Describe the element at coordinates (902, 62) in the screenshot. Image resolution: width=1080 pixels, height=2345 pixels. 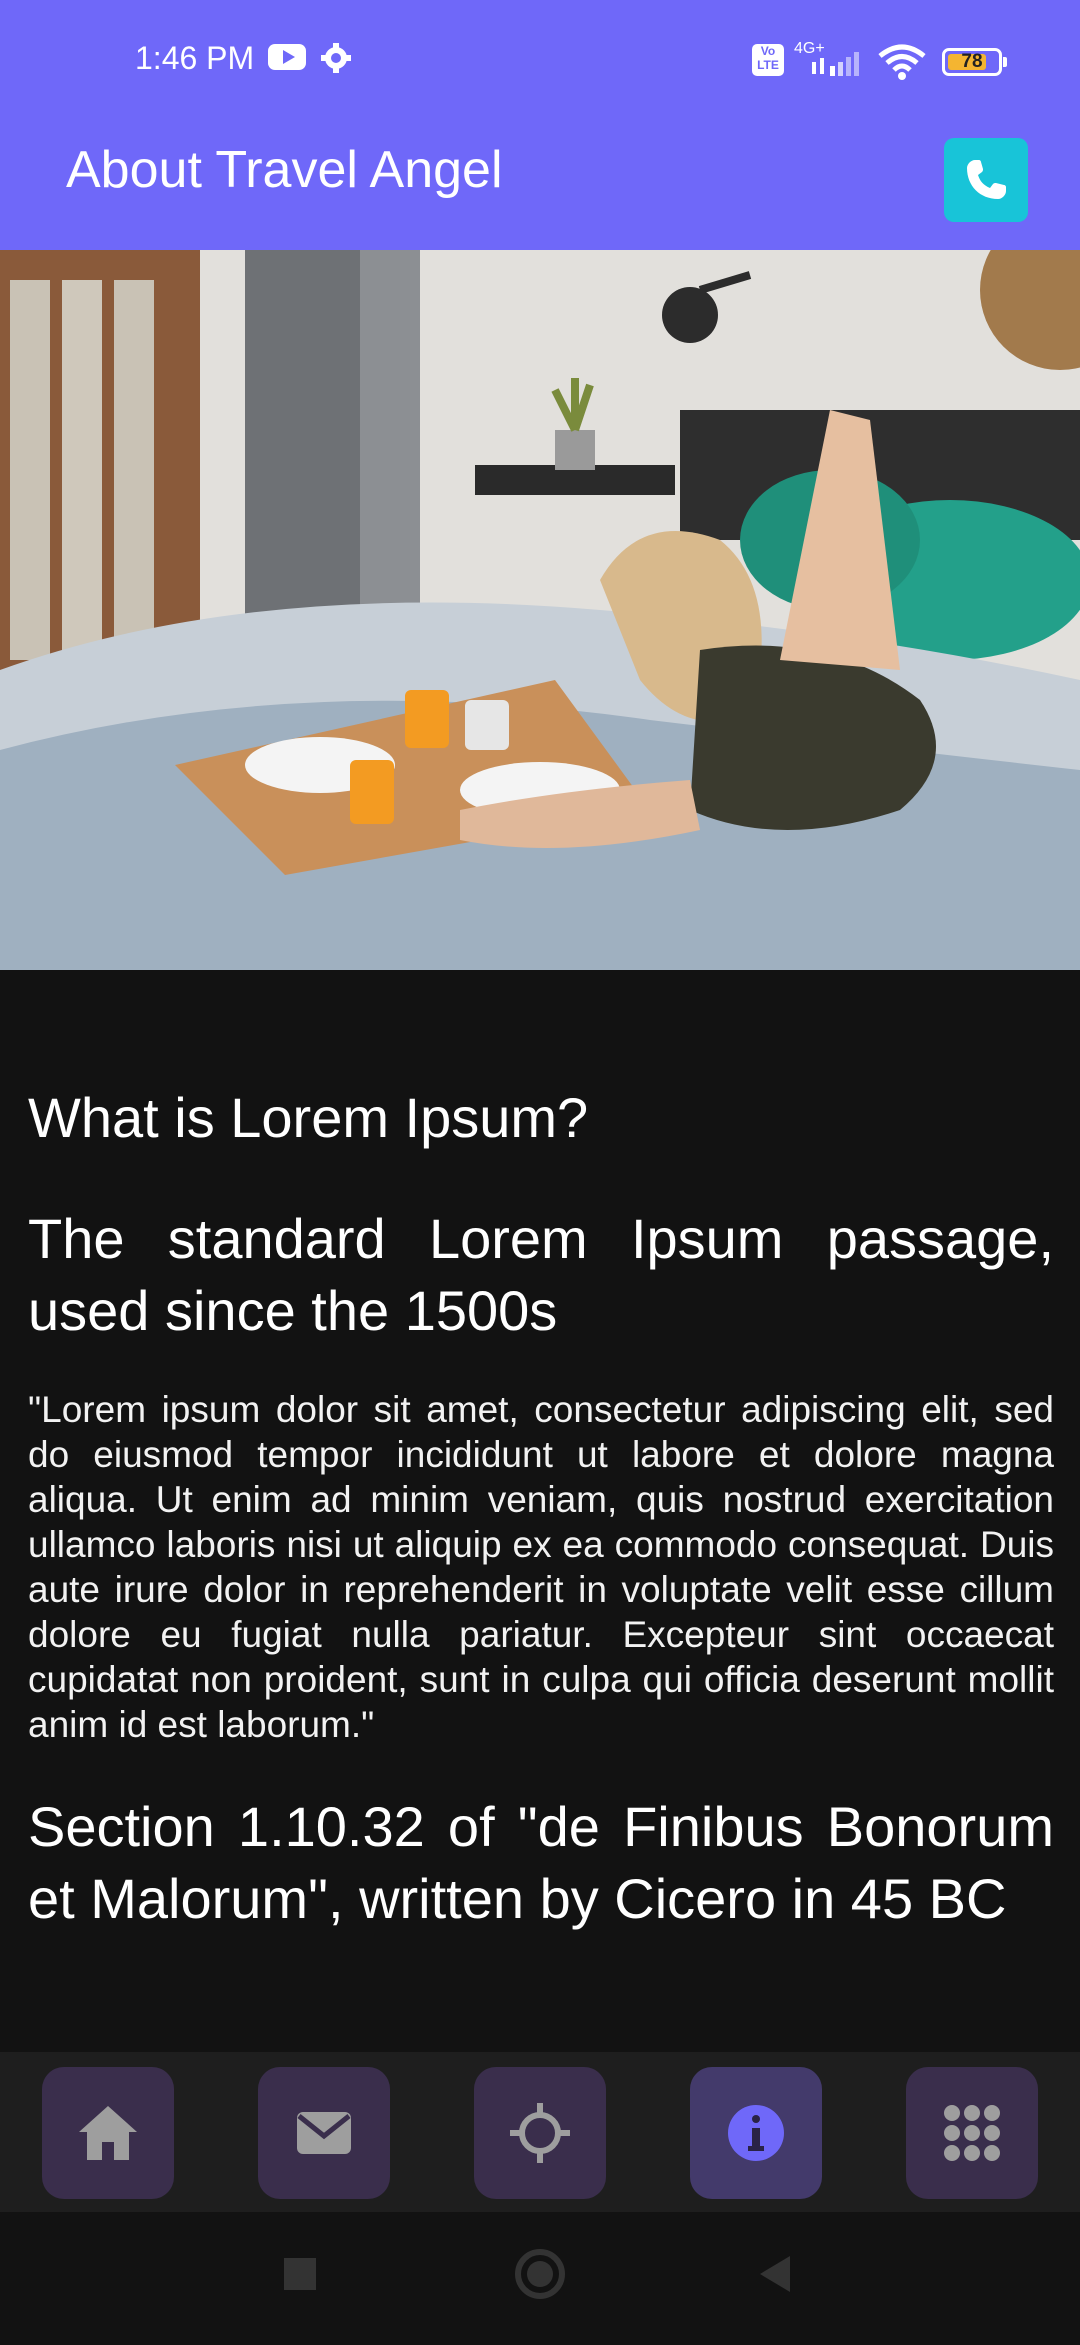
I see `wifi-icon` at that location.